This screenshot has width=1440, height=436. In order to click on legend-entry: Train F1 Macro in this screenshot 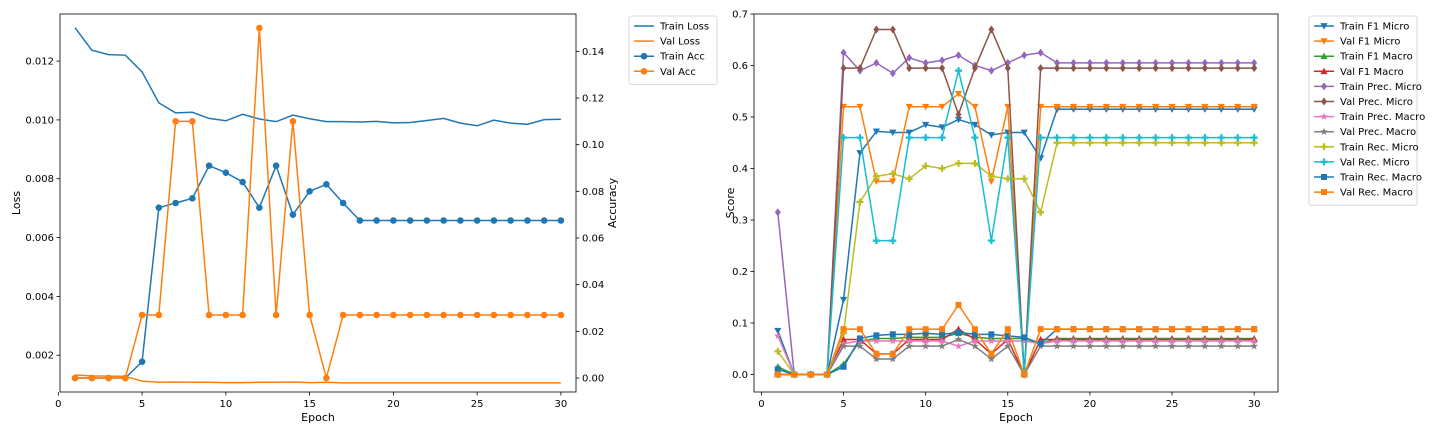, I will do `click(1376, 57)`.